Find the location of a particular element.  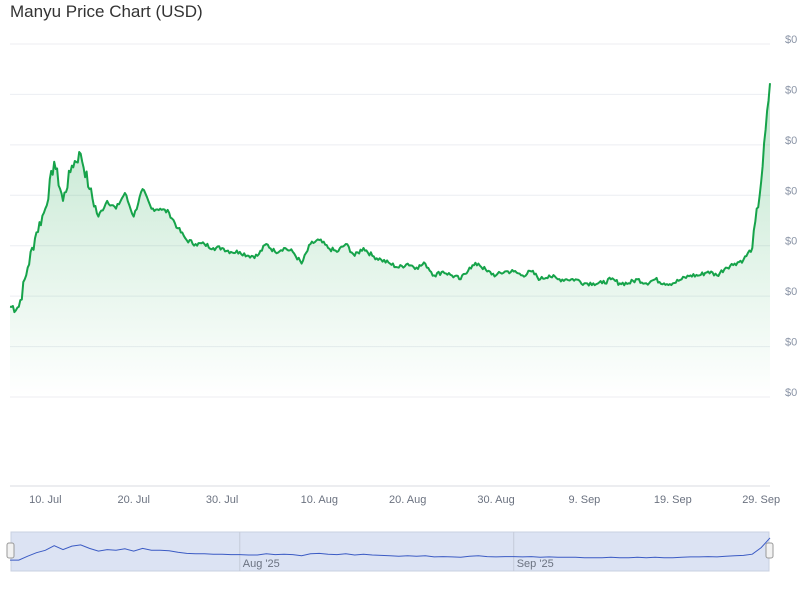

x-tick-label: 9. Sep is located at coordinates (585, 500).